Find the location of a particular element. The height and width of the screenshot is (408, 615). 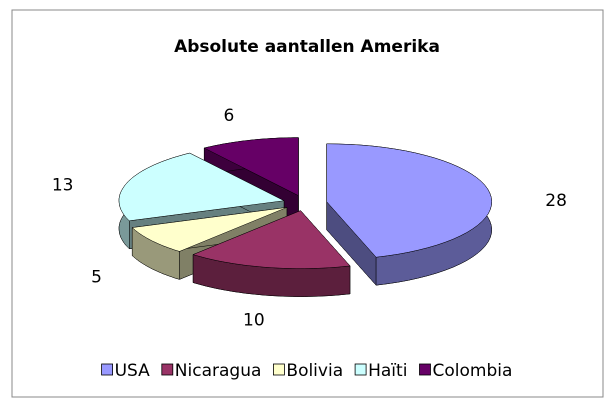

legend-label: Nicaragua is located at coordinates (218, 371).